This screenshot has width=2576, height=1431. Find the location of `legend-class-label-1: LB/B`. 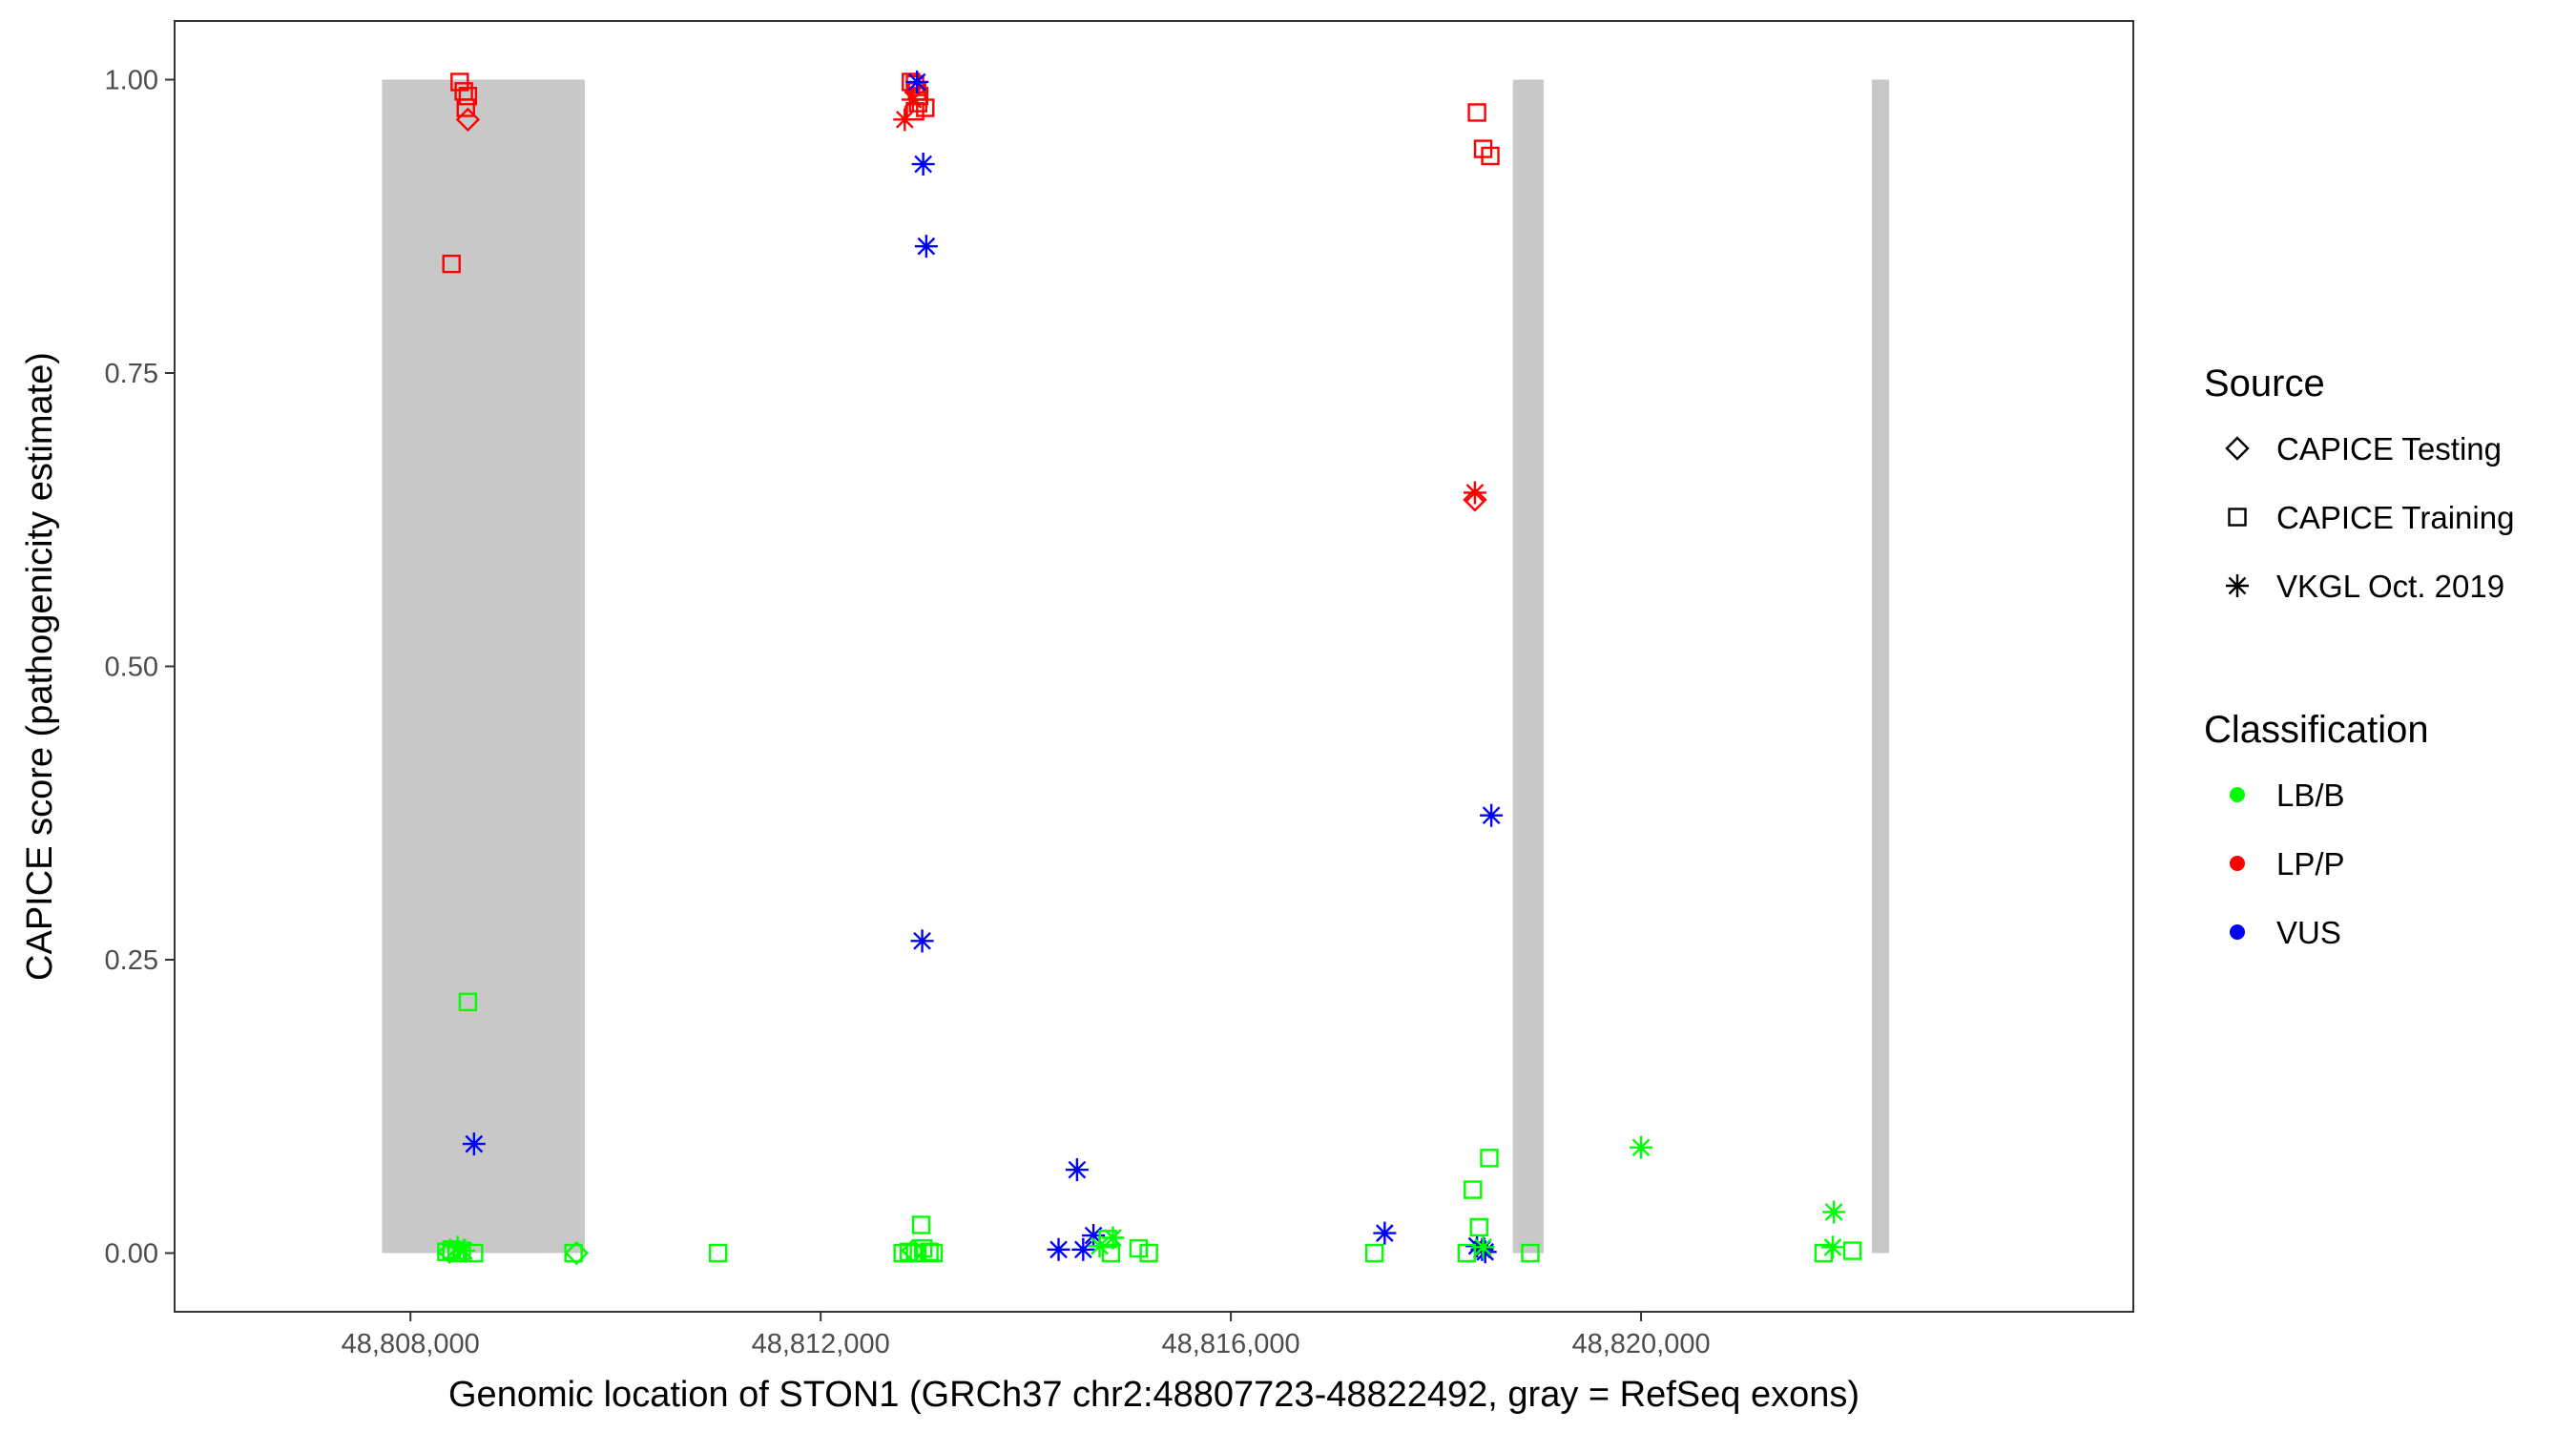

legend-class-label-1: LB/B is located at coordinates (2310, 795).